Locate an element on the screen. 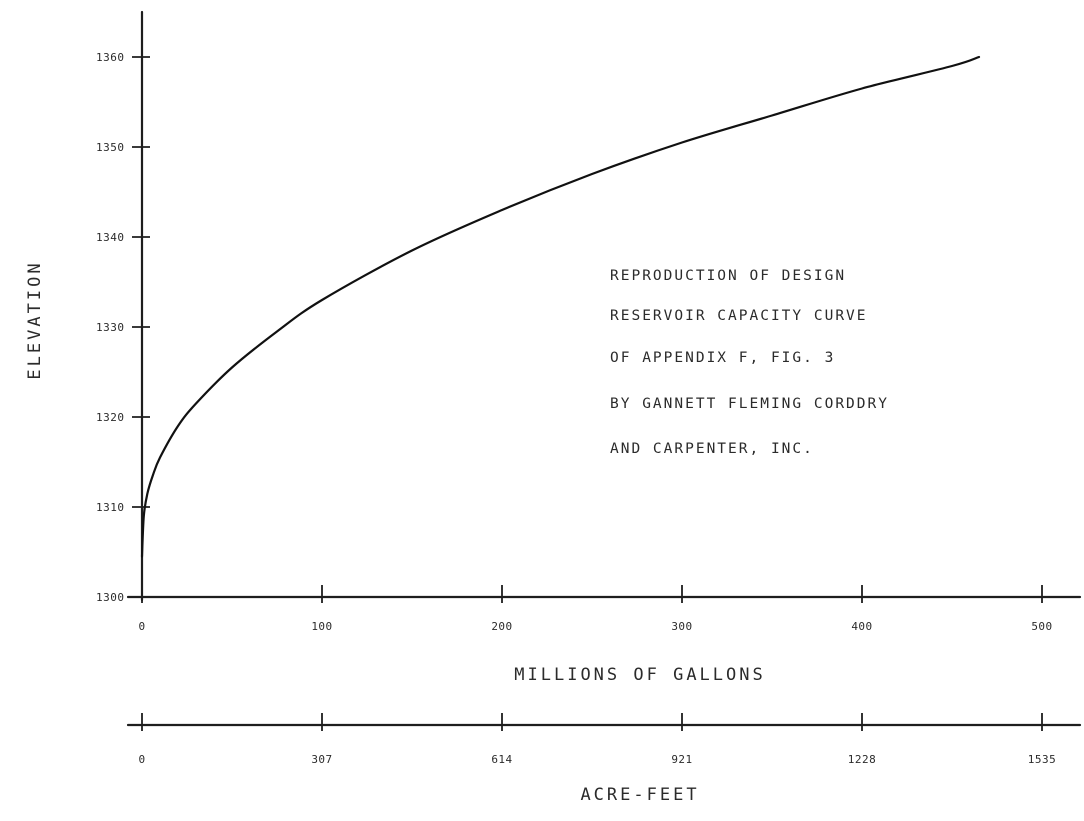 The image size is (1084, 821). y-axis-title: ELEVATION is located at coordinates (35, 319).